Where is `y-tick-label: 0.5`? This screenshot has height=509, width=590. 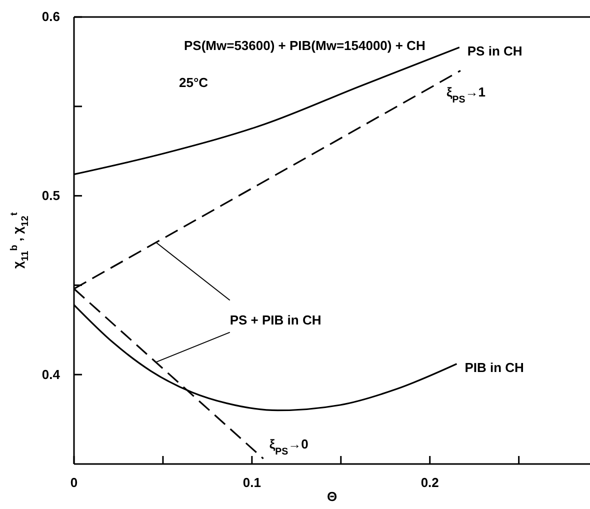 y-tick-label: 0.5 is located at coordinates (51, 195).